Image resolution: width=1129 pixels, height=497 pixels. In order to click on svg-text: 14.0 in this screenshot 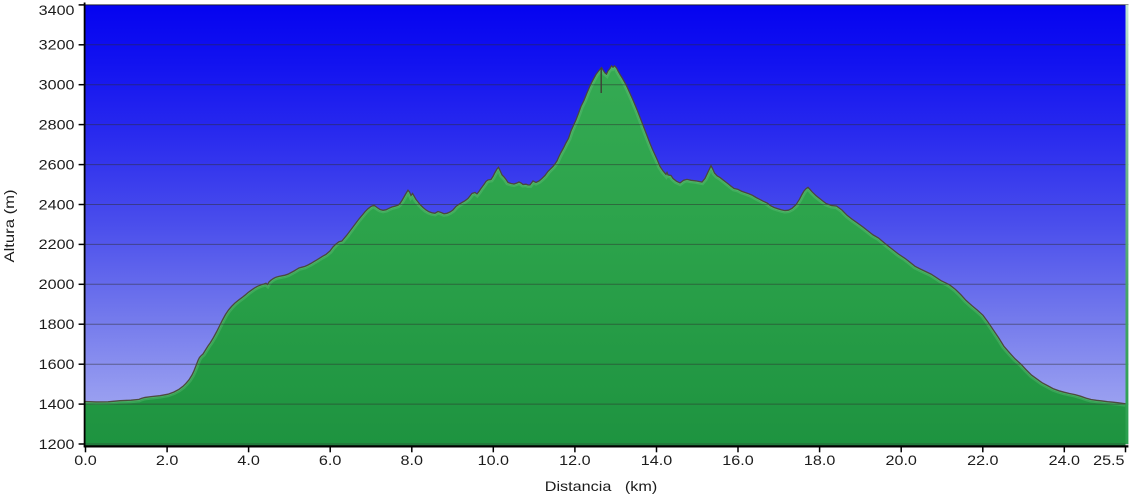, I will do `click(657, 460)`.